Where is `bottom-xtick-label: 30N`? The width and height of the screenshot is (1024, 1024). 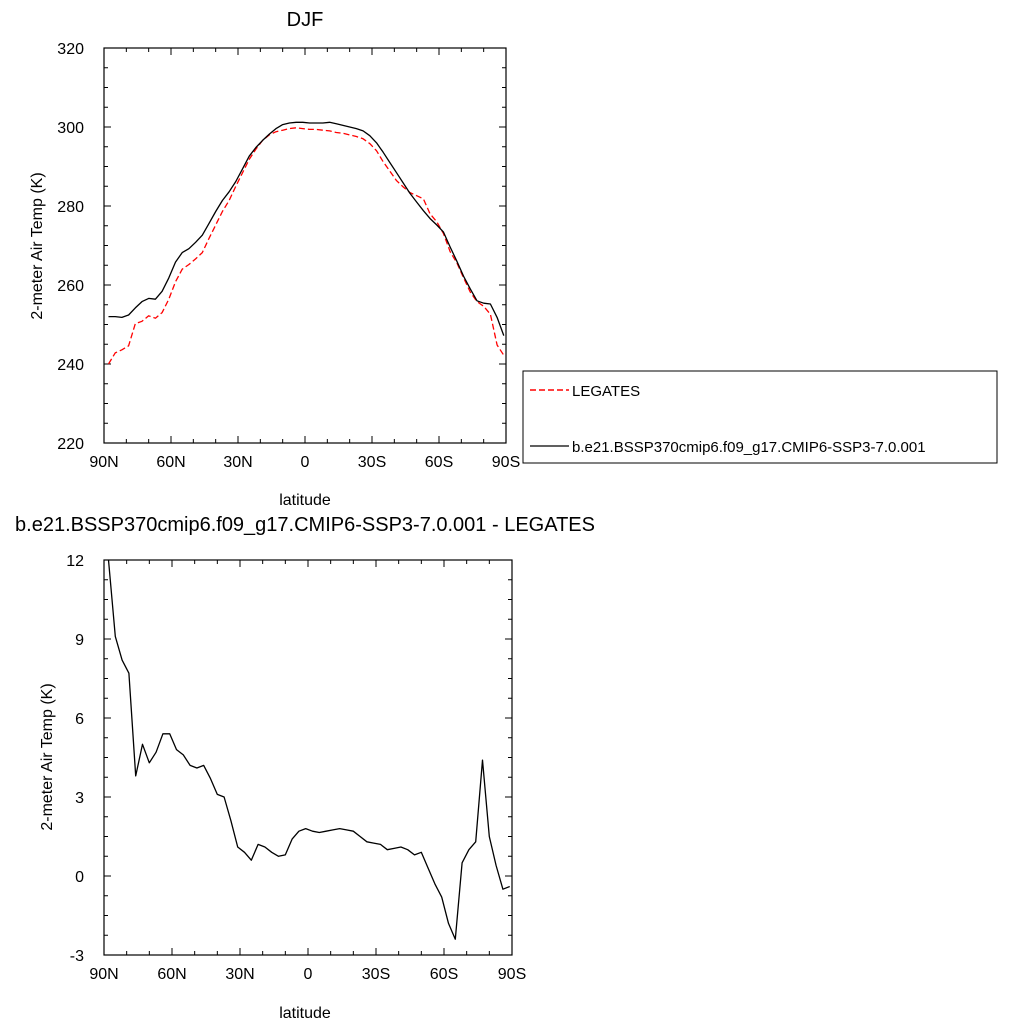
bottom-xtick-label: 30N is located at coordinates (239, 974).